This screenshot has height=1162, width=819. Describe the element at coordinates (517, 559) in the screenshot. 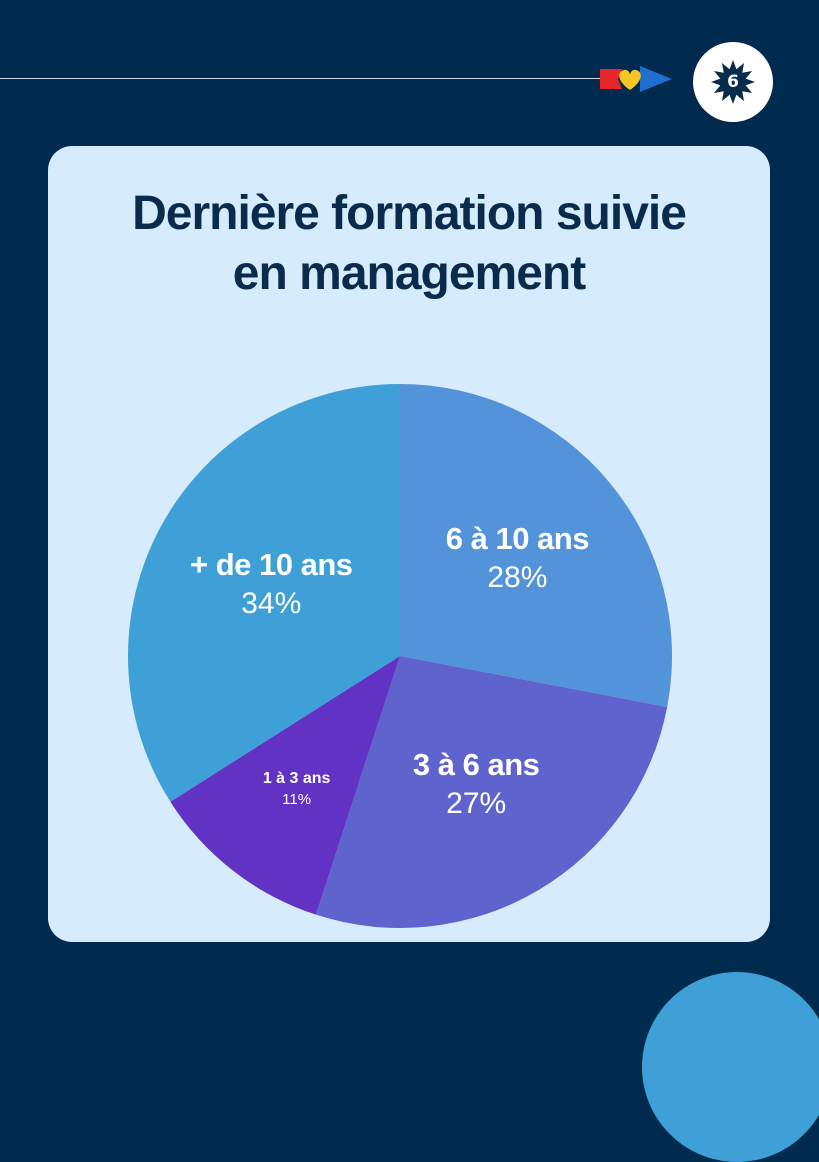

I see `slice-label-0: 6 à 10 ans 28%` at that location.